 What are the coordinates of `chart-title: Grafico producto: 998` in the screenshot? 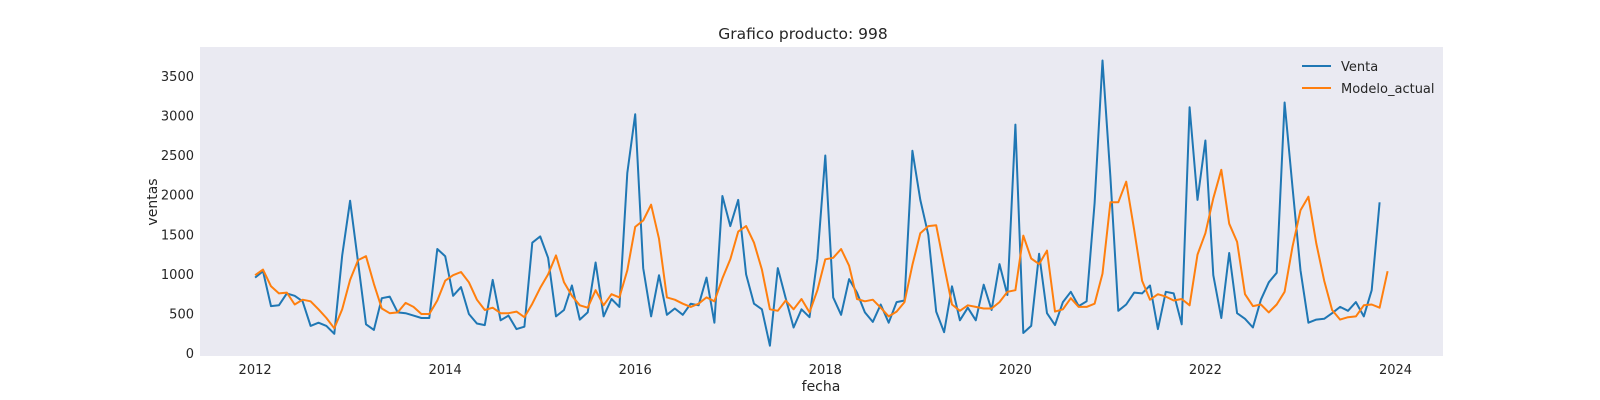 It's located at (802, 34).